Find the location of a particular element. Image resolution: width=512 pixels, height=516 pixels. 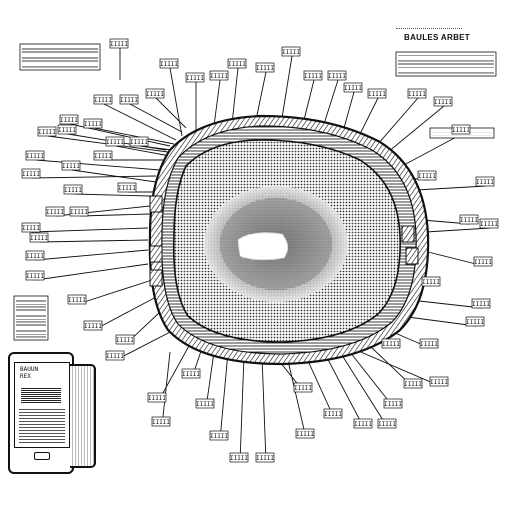

tablet-screen-grid is located at coordinates (42, 425).